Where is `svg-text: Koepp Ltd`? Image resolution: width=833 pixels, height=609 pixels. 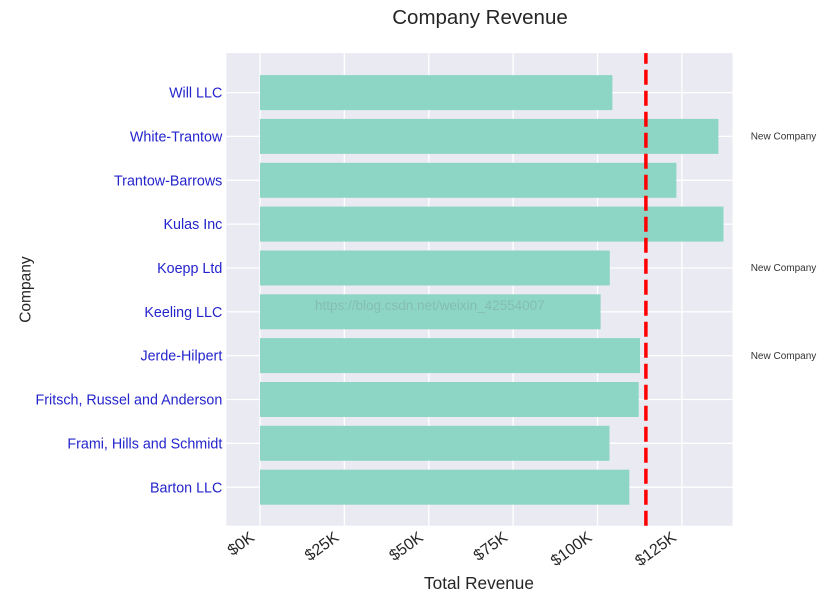 svg-text: Koepp Ltd is located at coordinates (189, 269).